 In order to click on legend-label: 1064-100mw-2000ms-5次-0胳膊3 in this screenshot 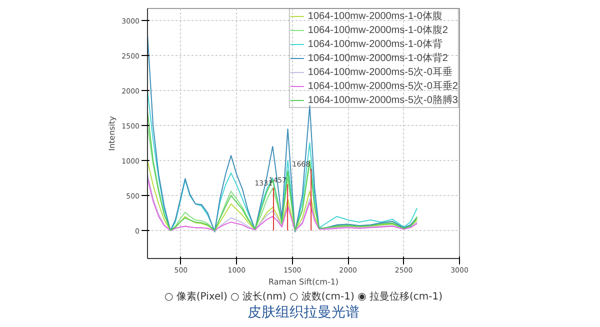, I will do `click(383, 100)`.